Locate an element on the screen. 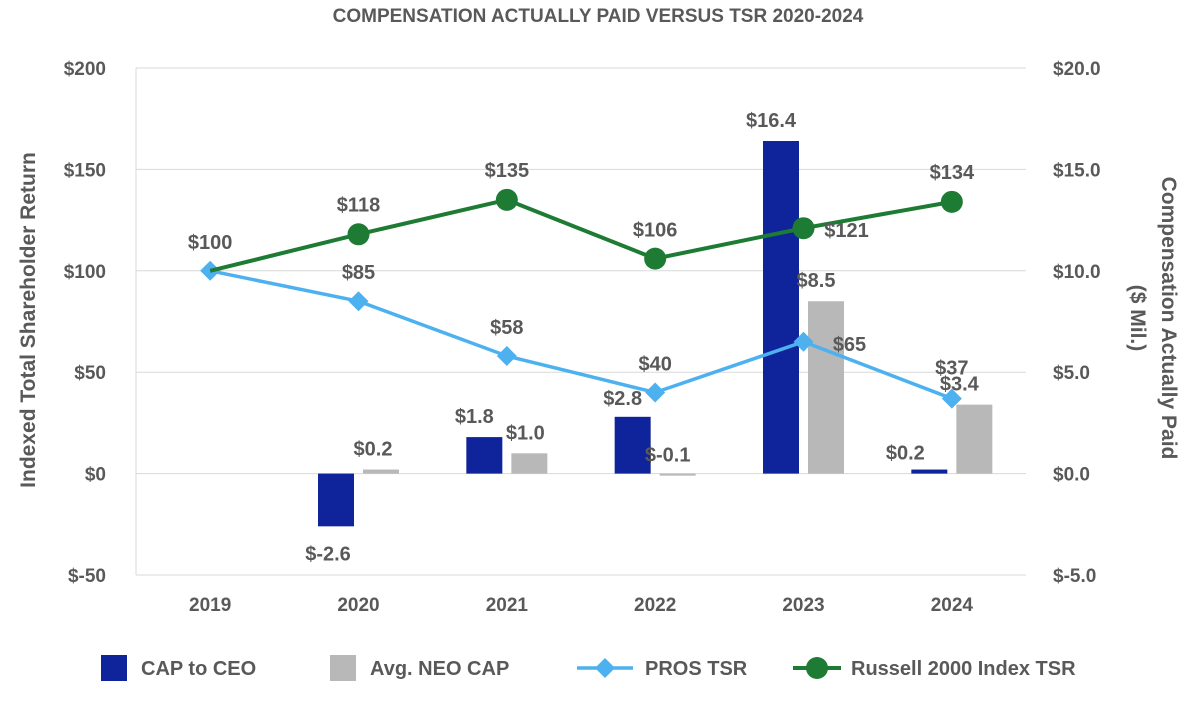 The width and height of the screenshot is (1200, 705). y2-axis-label-line2: ($ Mil.) is located at coordinates (1137, 318).